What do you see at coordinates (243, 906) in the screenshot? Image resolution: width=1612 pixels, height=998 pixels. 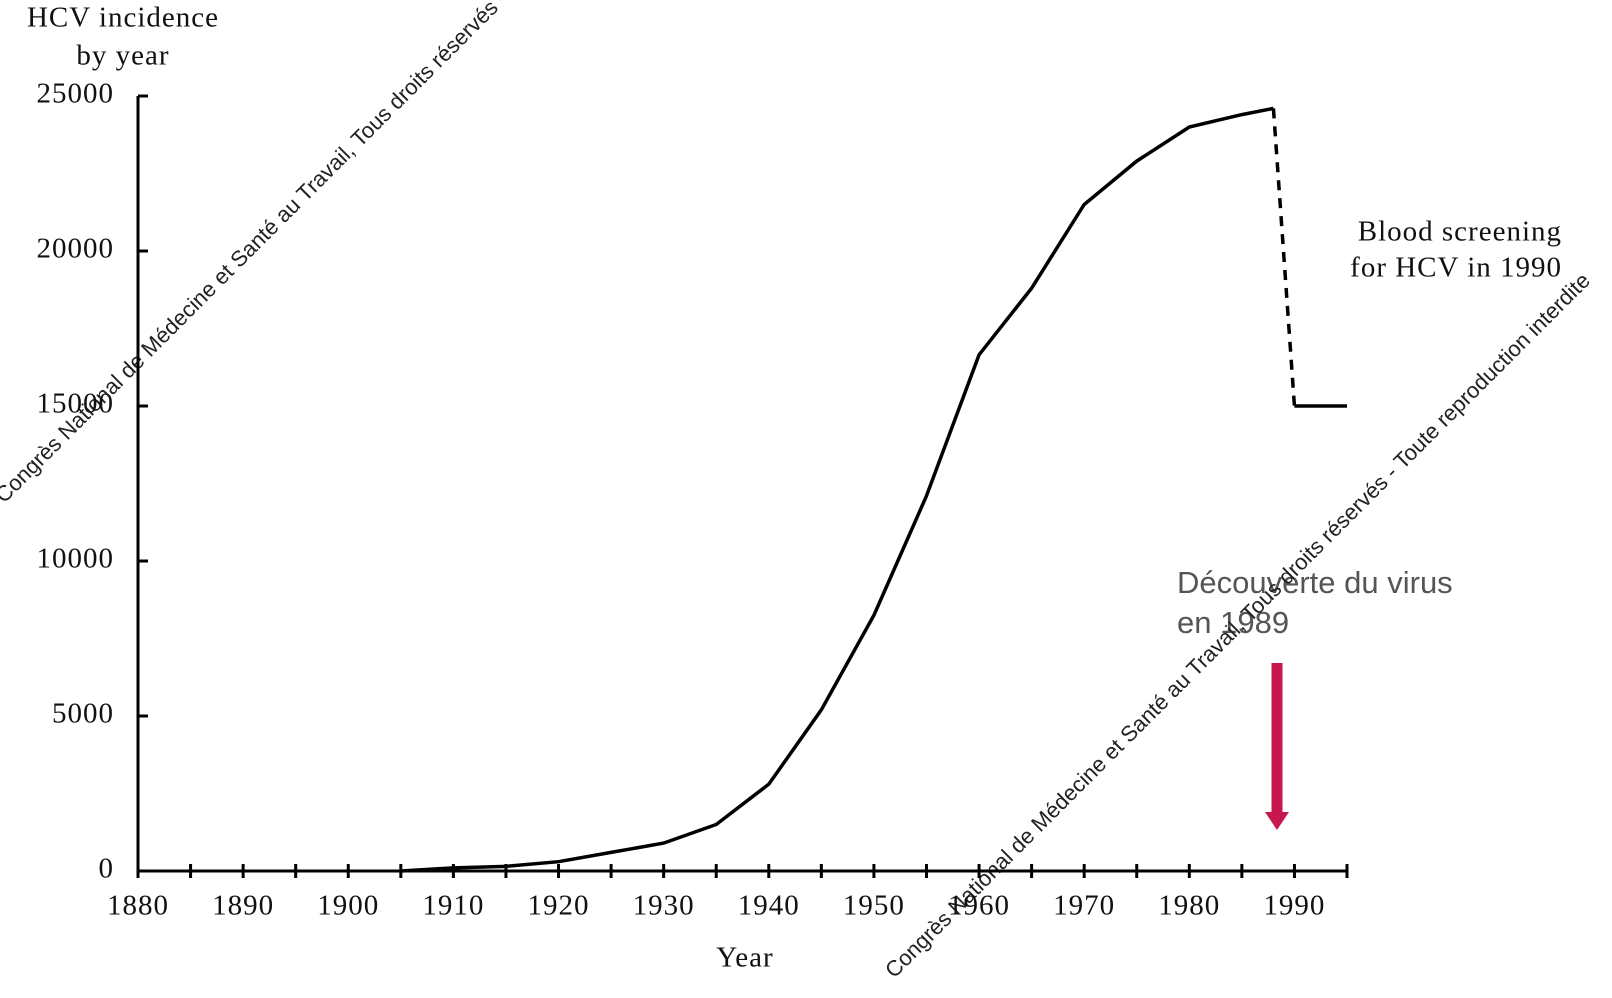 I see `x-tick-label: 1890` at bounding box center [243, 906].